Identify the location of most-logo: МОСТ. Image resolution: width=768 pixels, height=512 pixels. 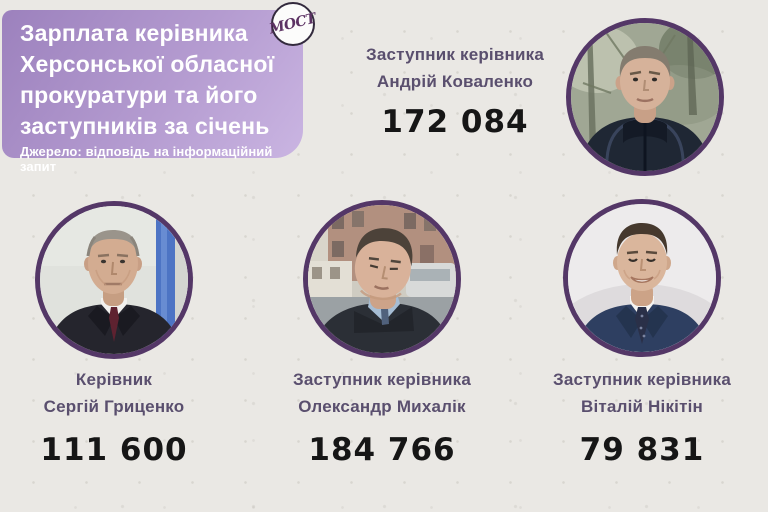
(293, 24).